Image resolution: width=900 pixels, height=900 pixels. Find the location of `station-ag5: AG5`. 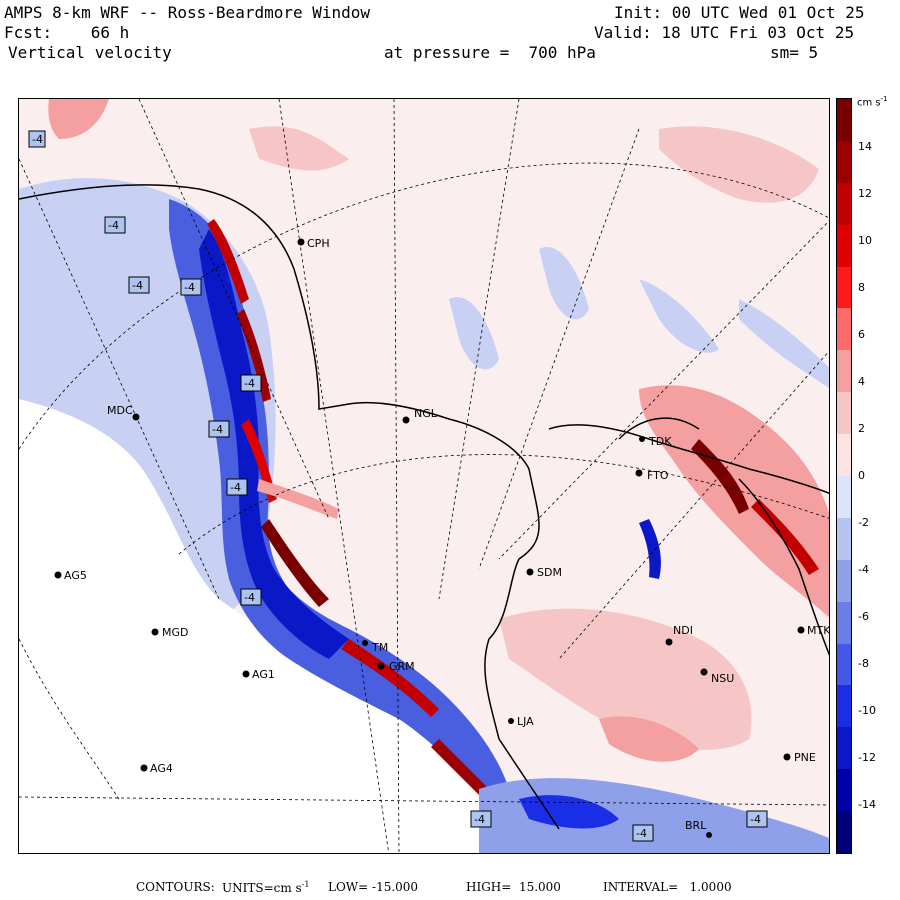

station-ag5: AG5 is located at coordinates (70, 575).